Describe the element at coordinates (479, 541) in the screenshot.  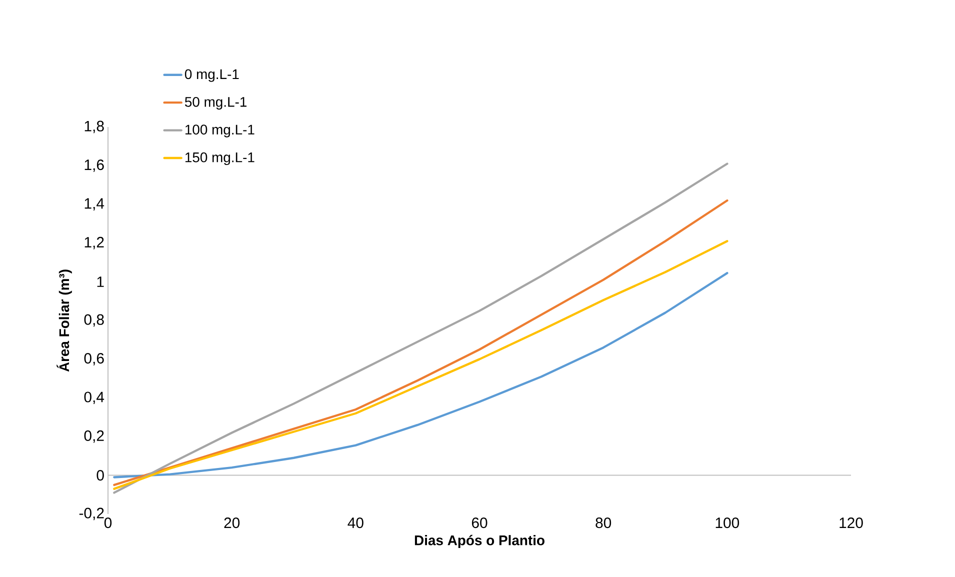
I see `x-axis-title: Dias Após o Plantio` at that location.